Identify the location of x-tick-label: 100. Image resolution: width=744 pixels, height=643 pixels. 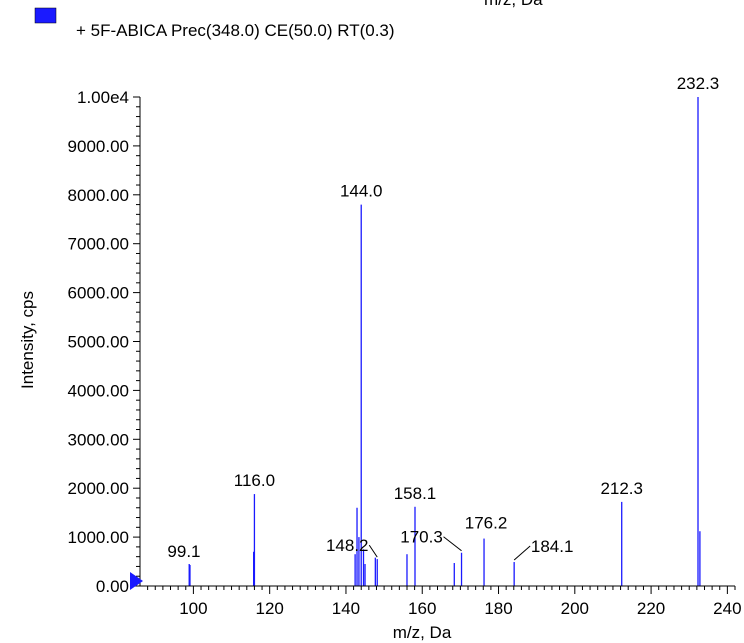
(193, 608).